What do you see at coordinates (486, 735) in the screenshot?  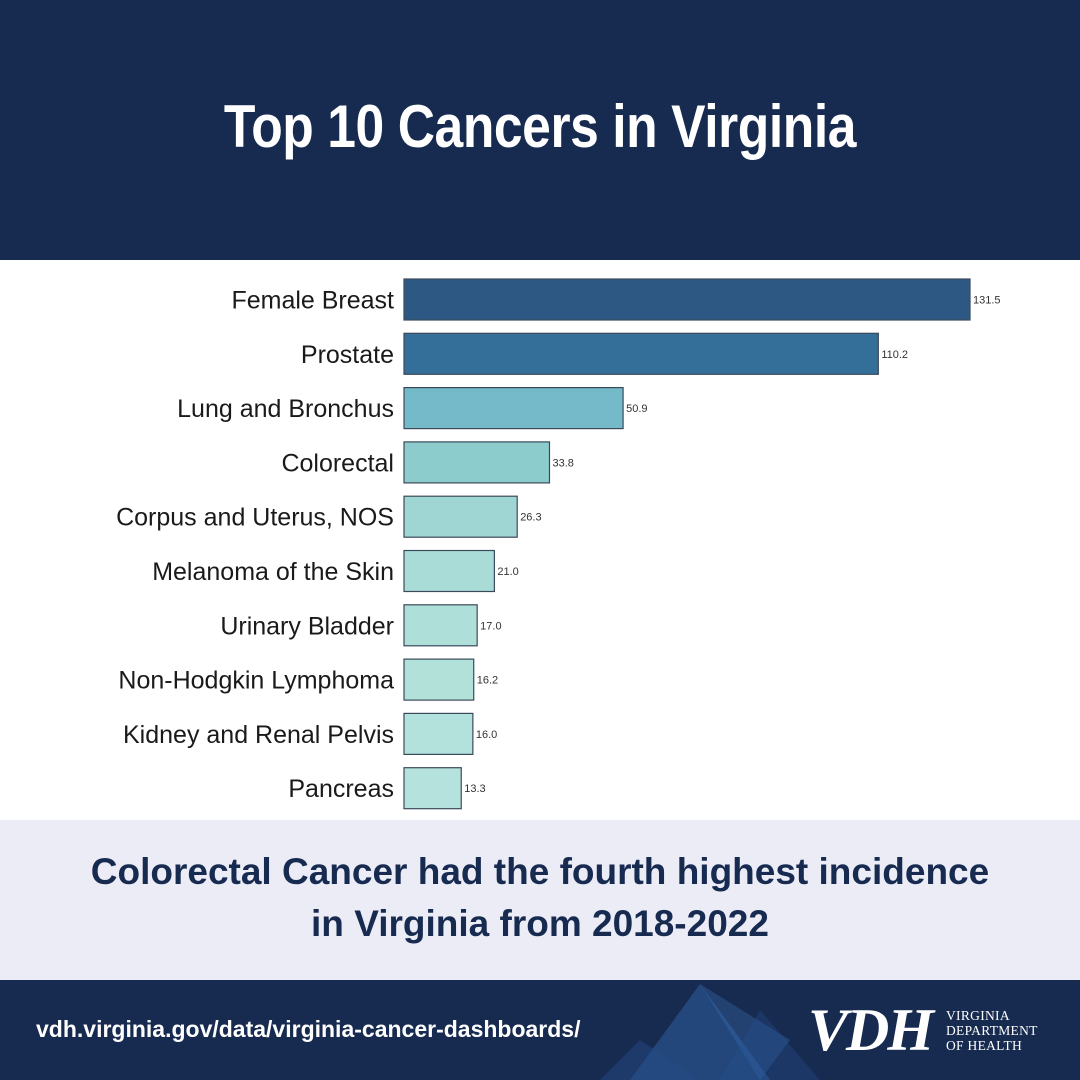 I see `value-label: 16.0` at bounding box center [486, 735].